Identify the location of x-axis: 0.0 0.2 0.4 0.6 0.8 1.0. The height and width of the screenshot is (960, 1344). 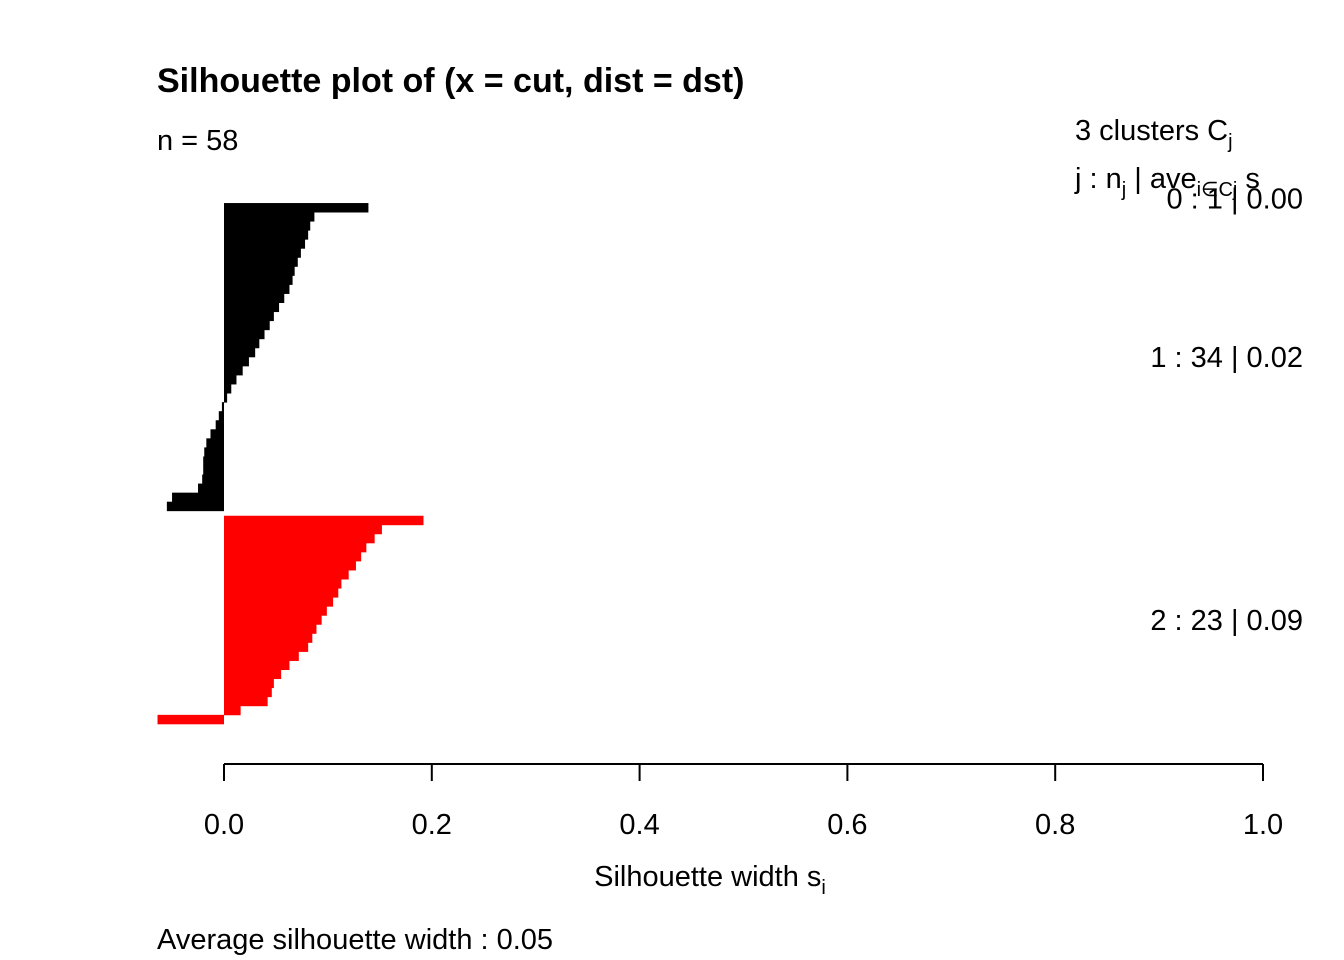
(743, 802).